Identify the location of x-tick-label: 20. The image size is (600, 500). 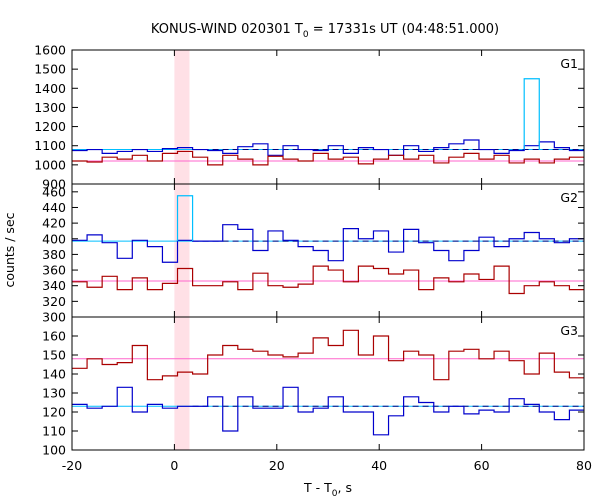
(277, 465).